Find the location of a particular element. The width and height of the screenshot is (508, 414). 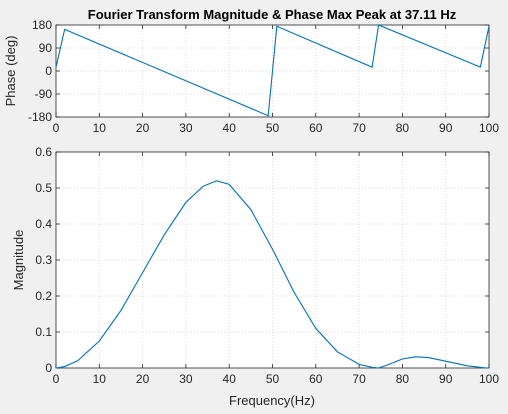

phase-x-tick-label: 90 is located at coordinates (446, 128).